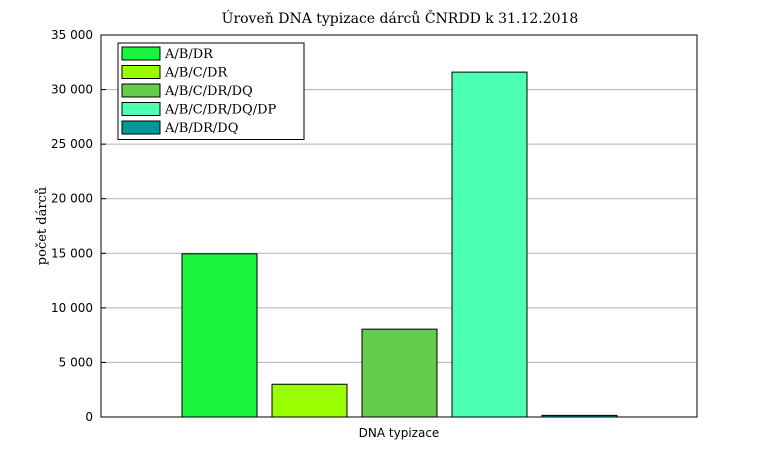  What do you see at coordinates (72, 308) in the screenshot?
I see `y-tick-label: 10 000` at bounding box center [72, 308].